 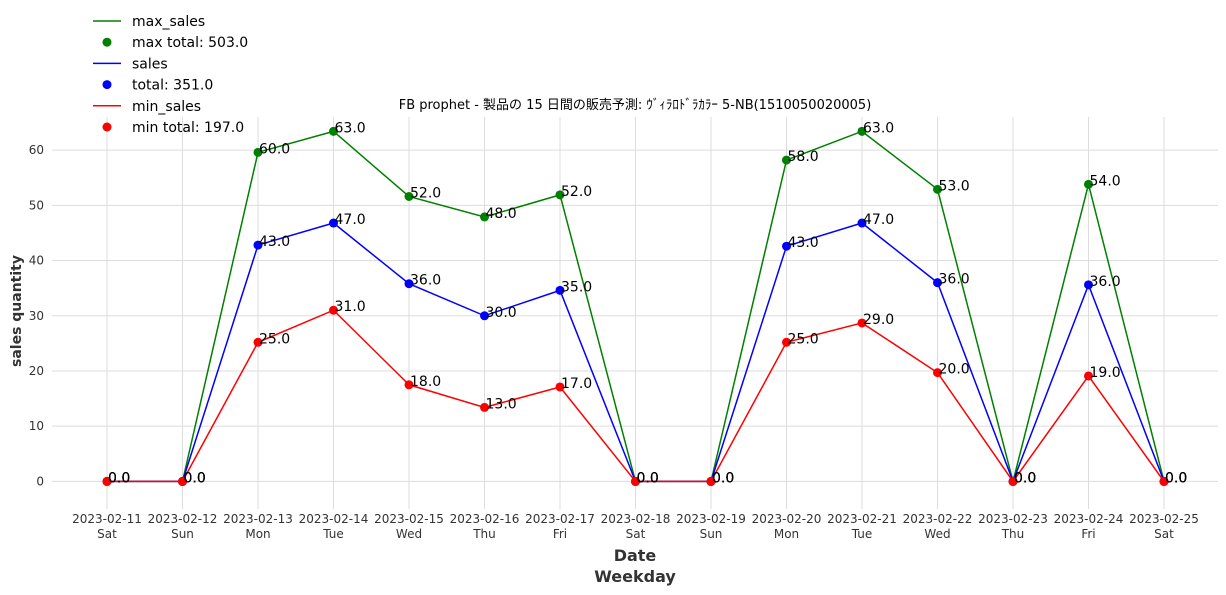 I want to click on legend-label: sales, so click(x=150, y=64).